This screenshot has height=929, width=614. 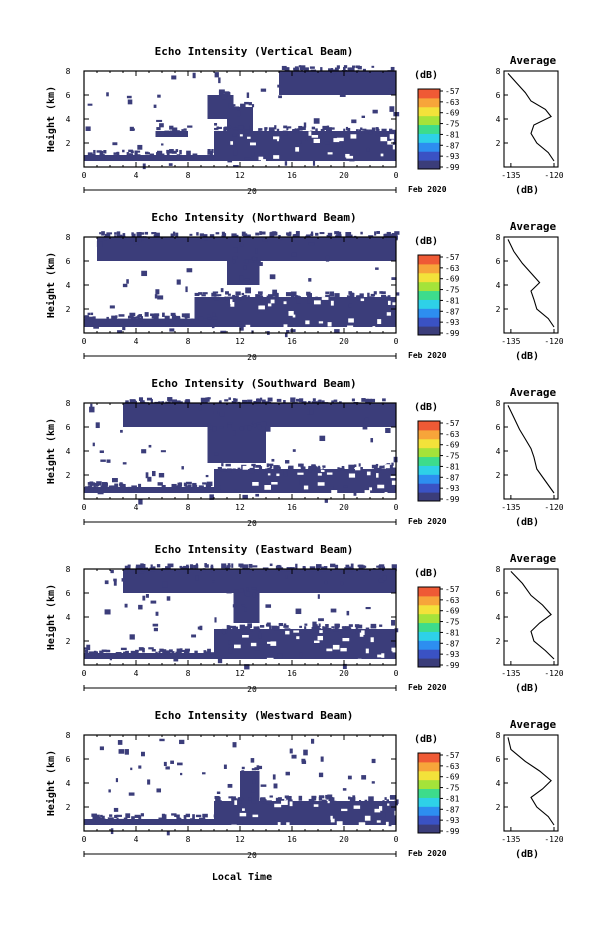 I want to click on colorbar-tick-label: -81, so click(x=452, y=300).